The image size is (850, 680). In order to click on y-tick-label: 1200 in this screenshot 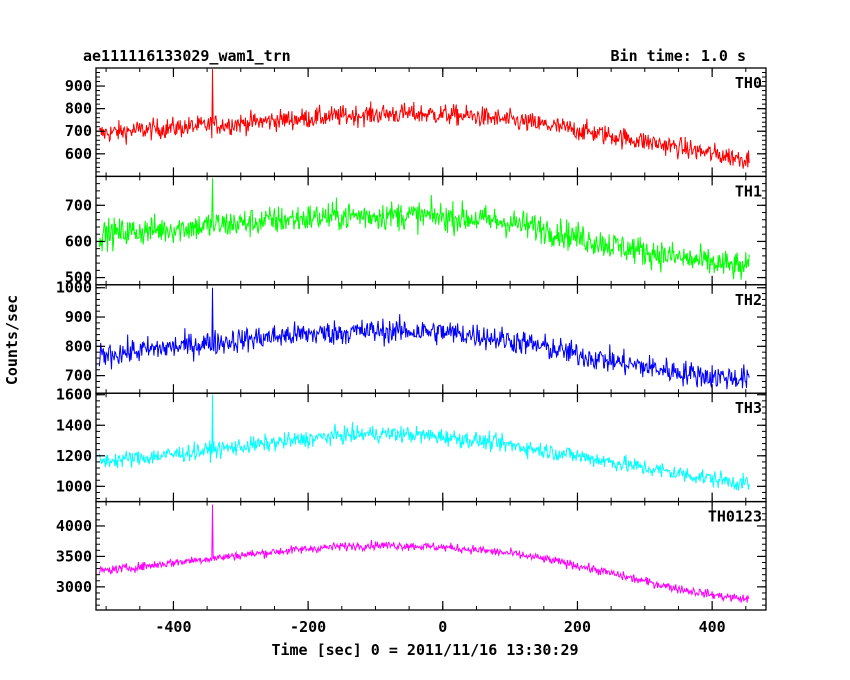, I will do `click(74, 456)`.